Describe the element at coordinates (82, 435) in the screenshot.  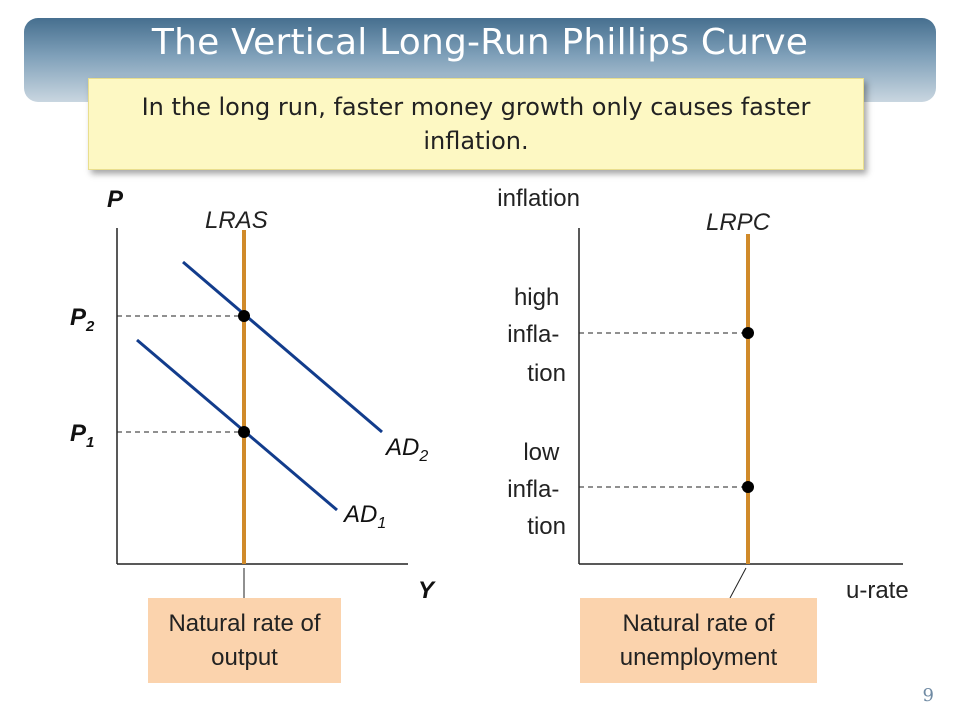
I see `p1-label: P1` at that location.